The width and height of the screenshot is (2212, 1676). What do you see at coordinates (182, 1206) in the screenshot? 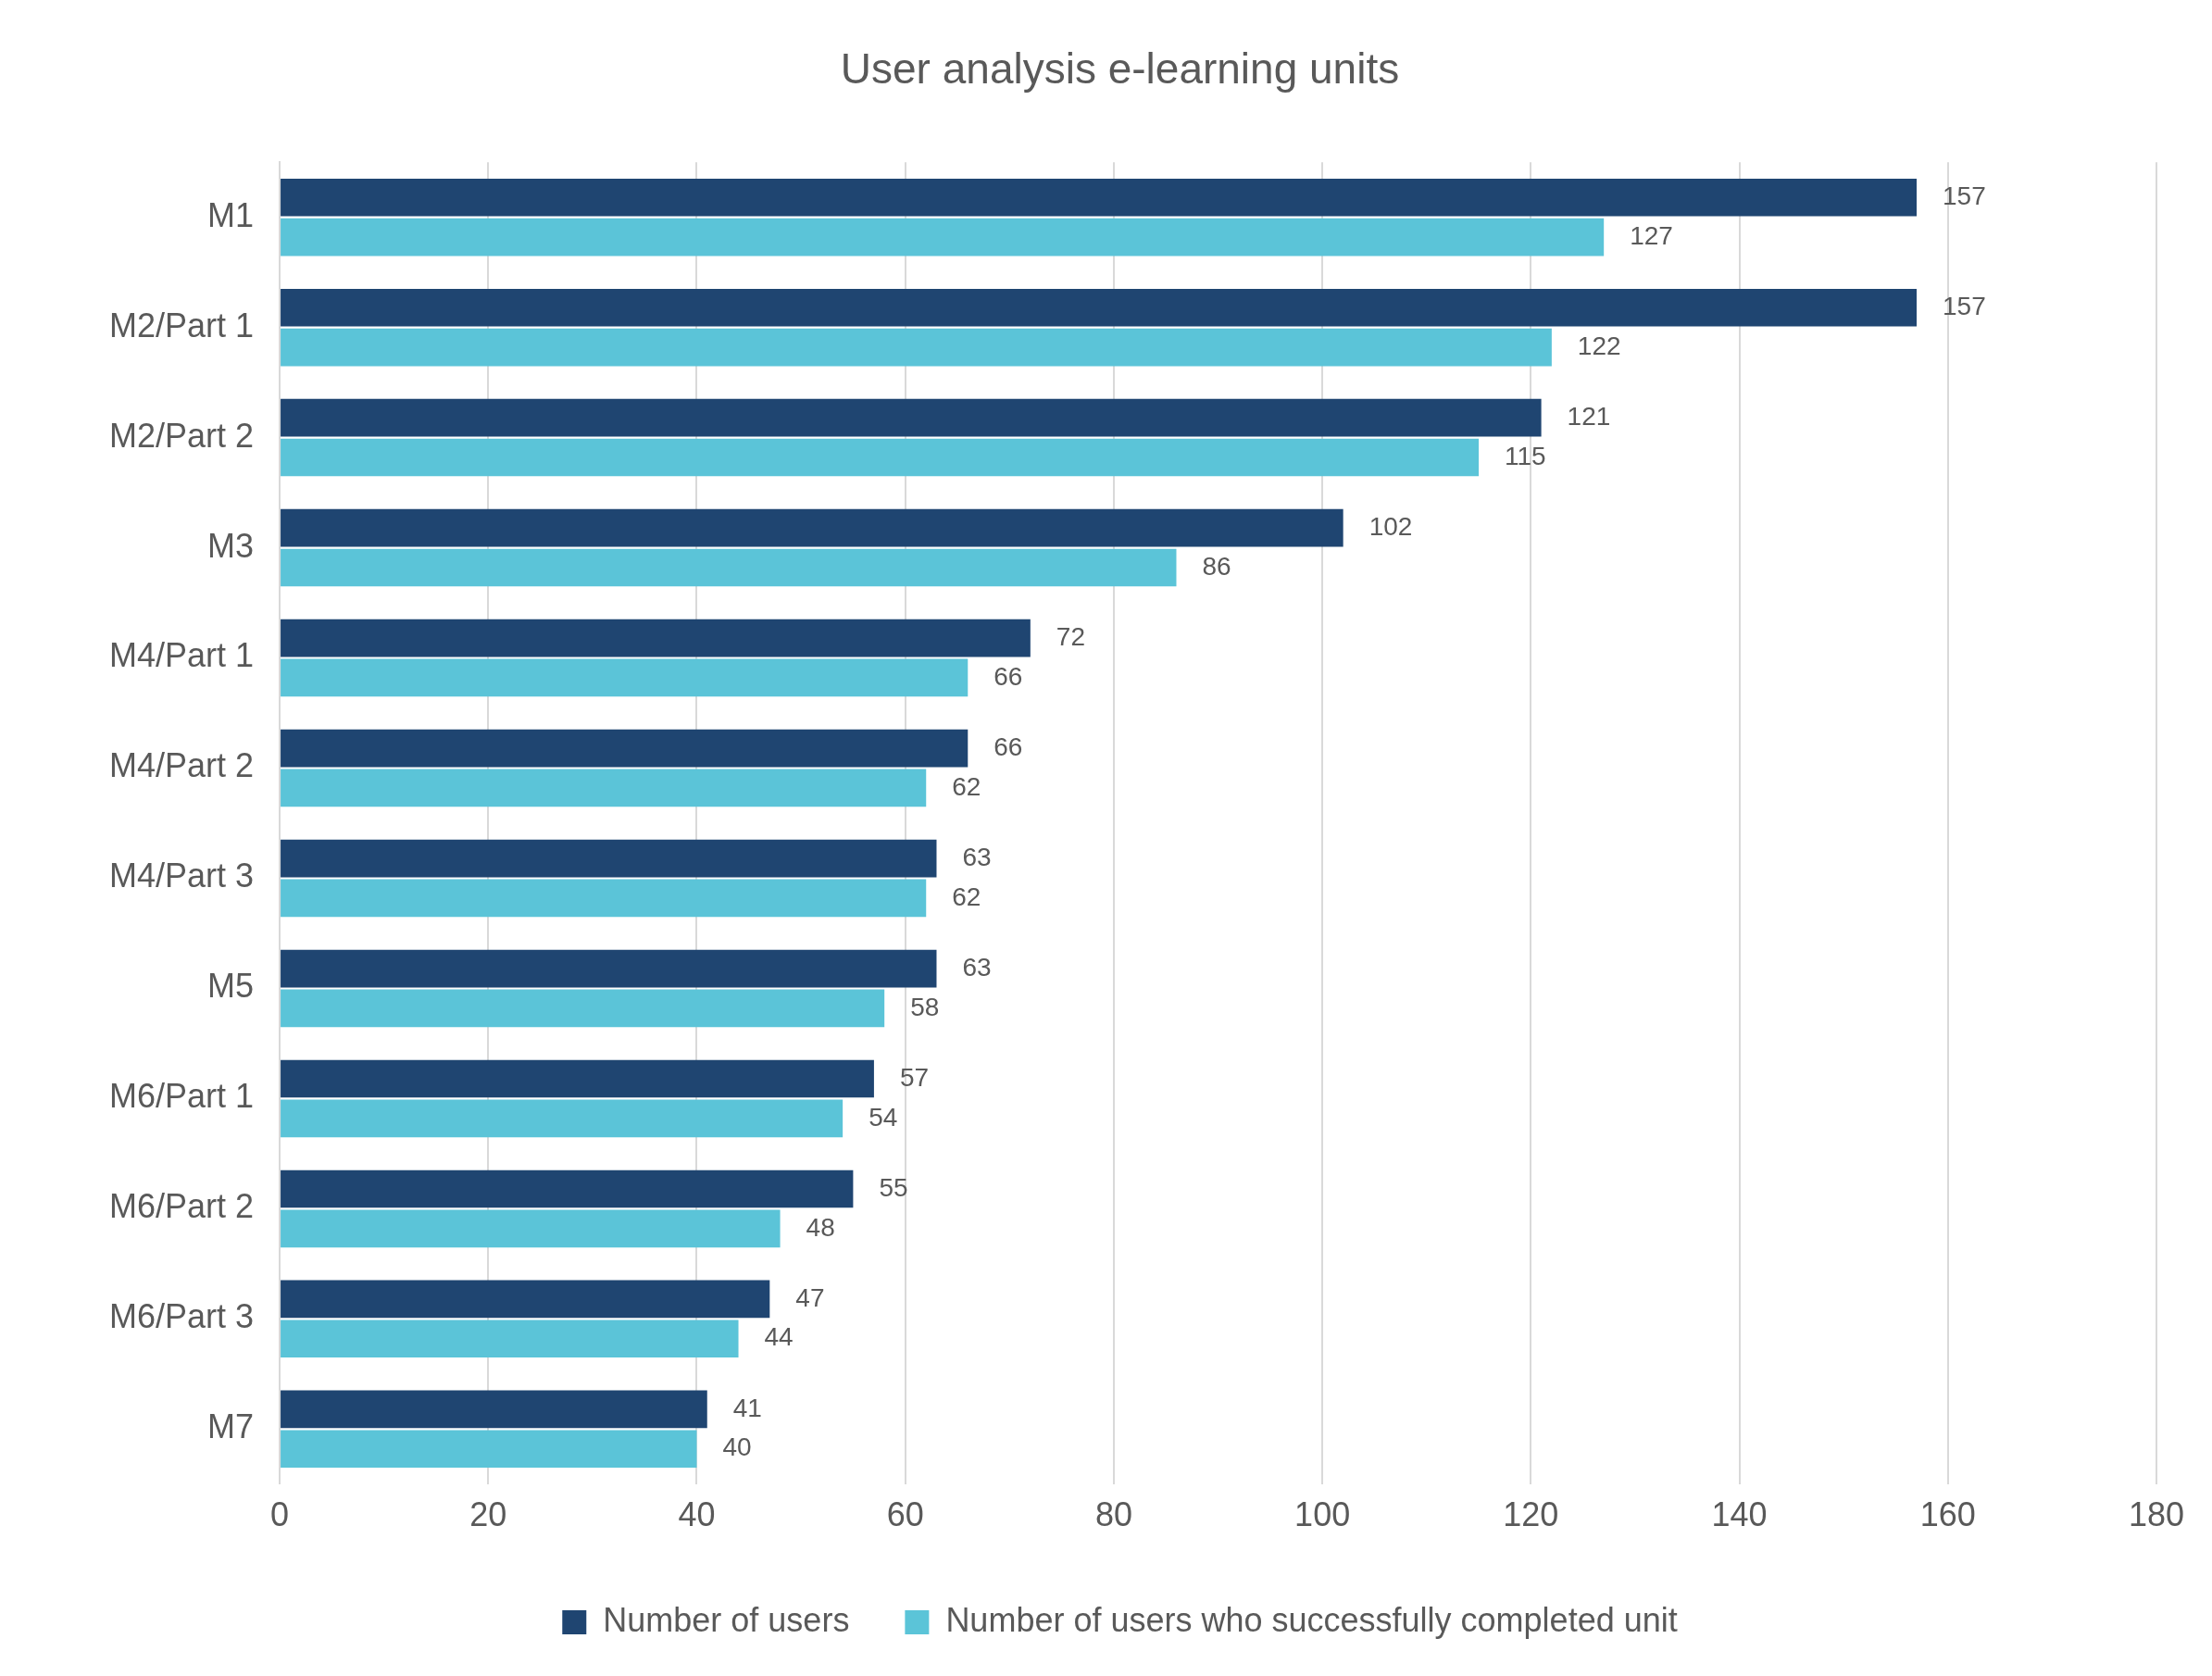
I see `y-tick-label: M6/Part 2` at bounding box center [182, 1206].